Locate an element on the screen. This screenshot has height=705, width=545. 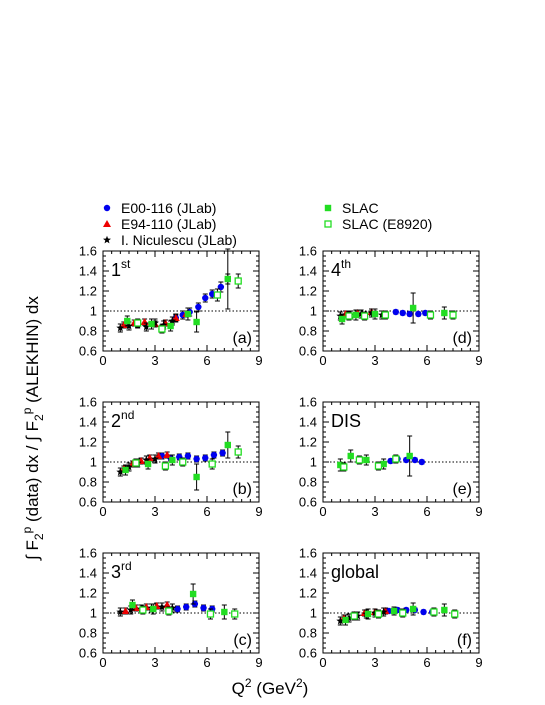
panel-5: 0 3 6 9 0.6 0.8 1 1.2 1.4 1.6 3rd (c) is located at coordinates (171, 608).